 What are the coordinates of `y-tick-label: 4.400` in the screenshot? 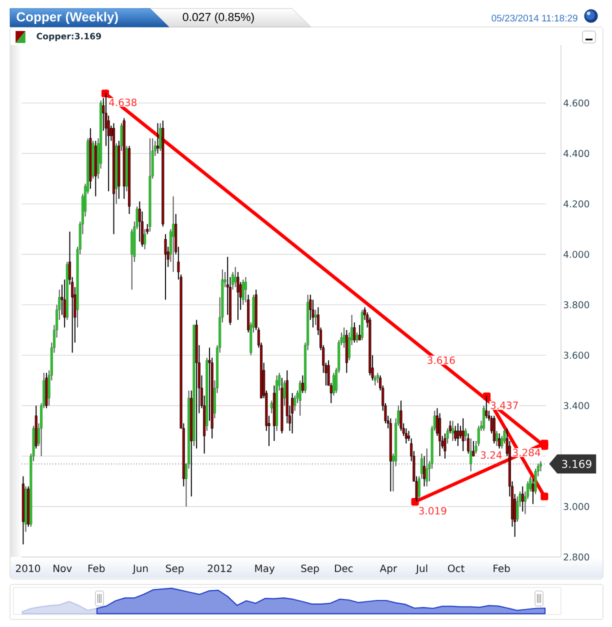 It's located at (577, 153).